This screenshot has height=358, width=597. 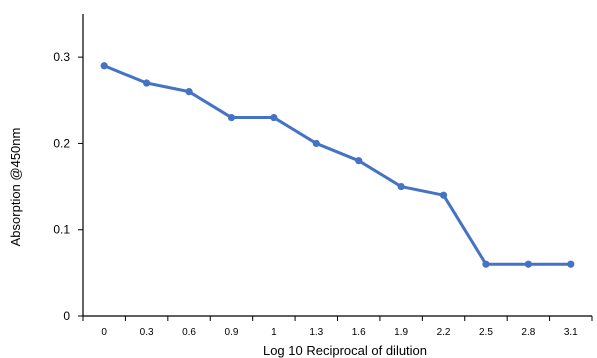 What do you see at coordinates (444, 332) in the screenshot?
I see `x-tick-label: 2.2` at bounding box center [444, 332].